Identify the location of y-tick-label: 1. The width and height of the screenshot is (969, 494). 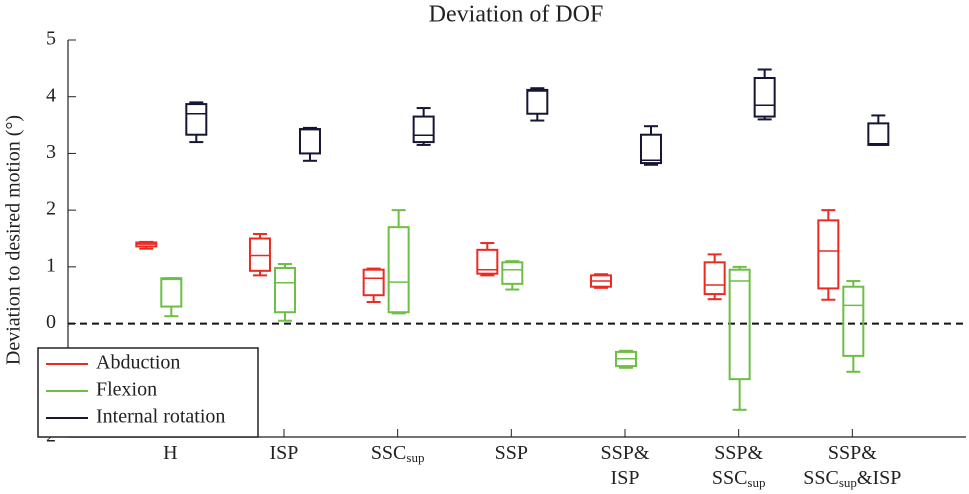
(51, 265).